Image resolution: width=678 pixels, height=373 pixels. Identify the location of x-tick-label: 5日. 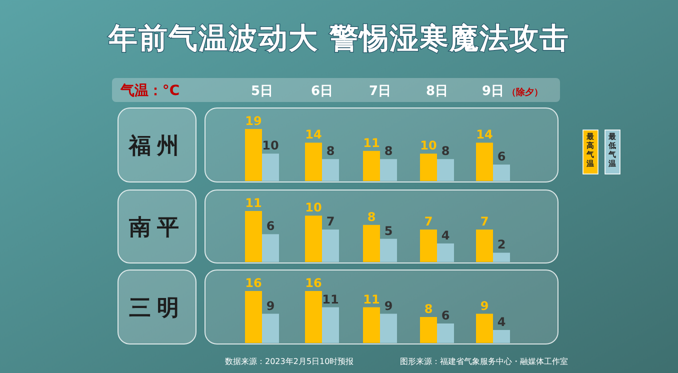
(262, 91).